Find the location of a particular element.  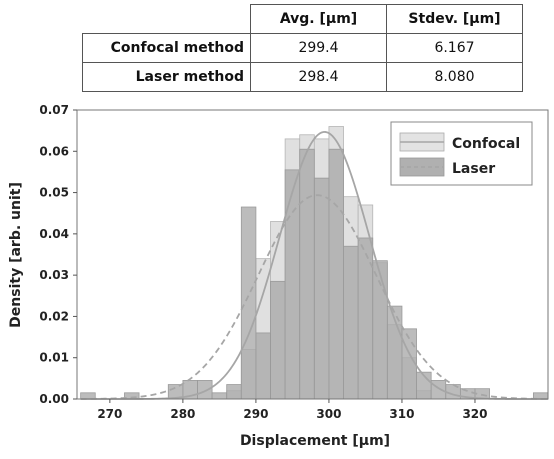

y-tick-label: 0.03 is located at coordinates (54, 275).